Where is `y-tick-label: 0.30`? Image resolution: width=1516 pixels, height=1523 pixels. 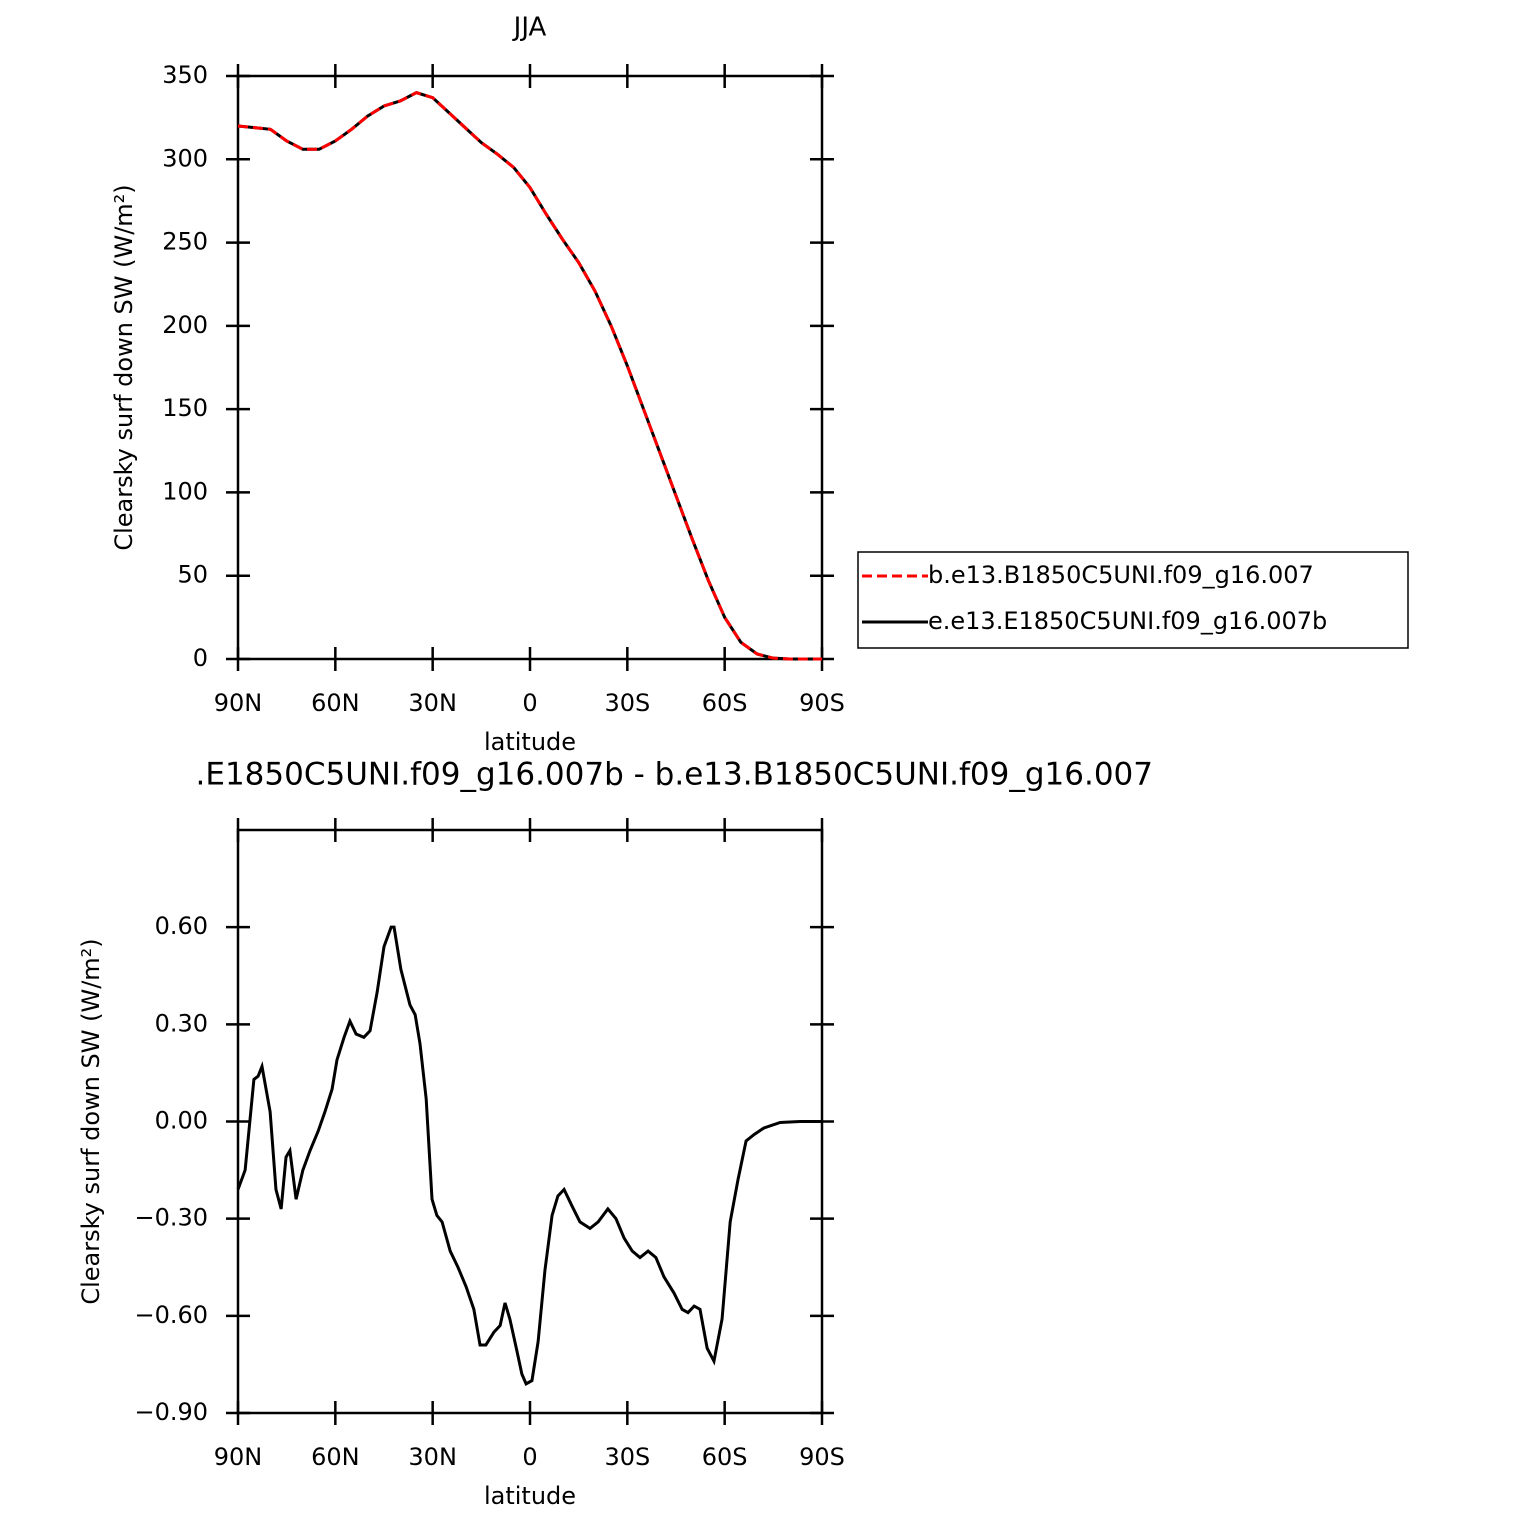 y-tick-label: 0.30 is located at coordinates (181, 1023).